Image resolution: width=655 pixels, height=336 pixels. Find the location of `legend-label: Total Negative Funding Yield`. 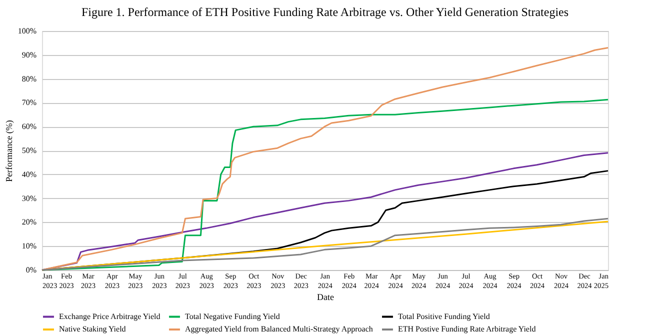

legend-label: Total Negative Funding Yield is located at coordinates (232, 316).